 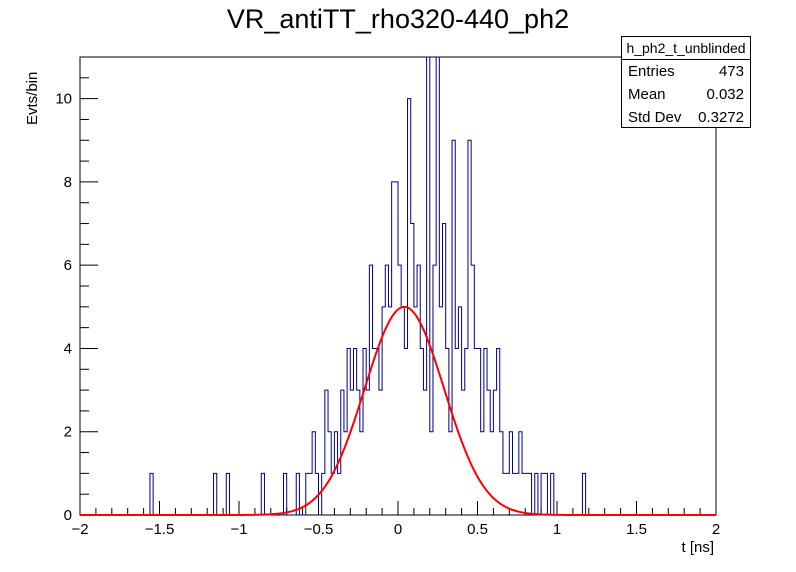 What do you see at coordinates (32, 98) in the screenshot?
I see `y-axis-label: Evts/bin` at bounding box center [32, 98].